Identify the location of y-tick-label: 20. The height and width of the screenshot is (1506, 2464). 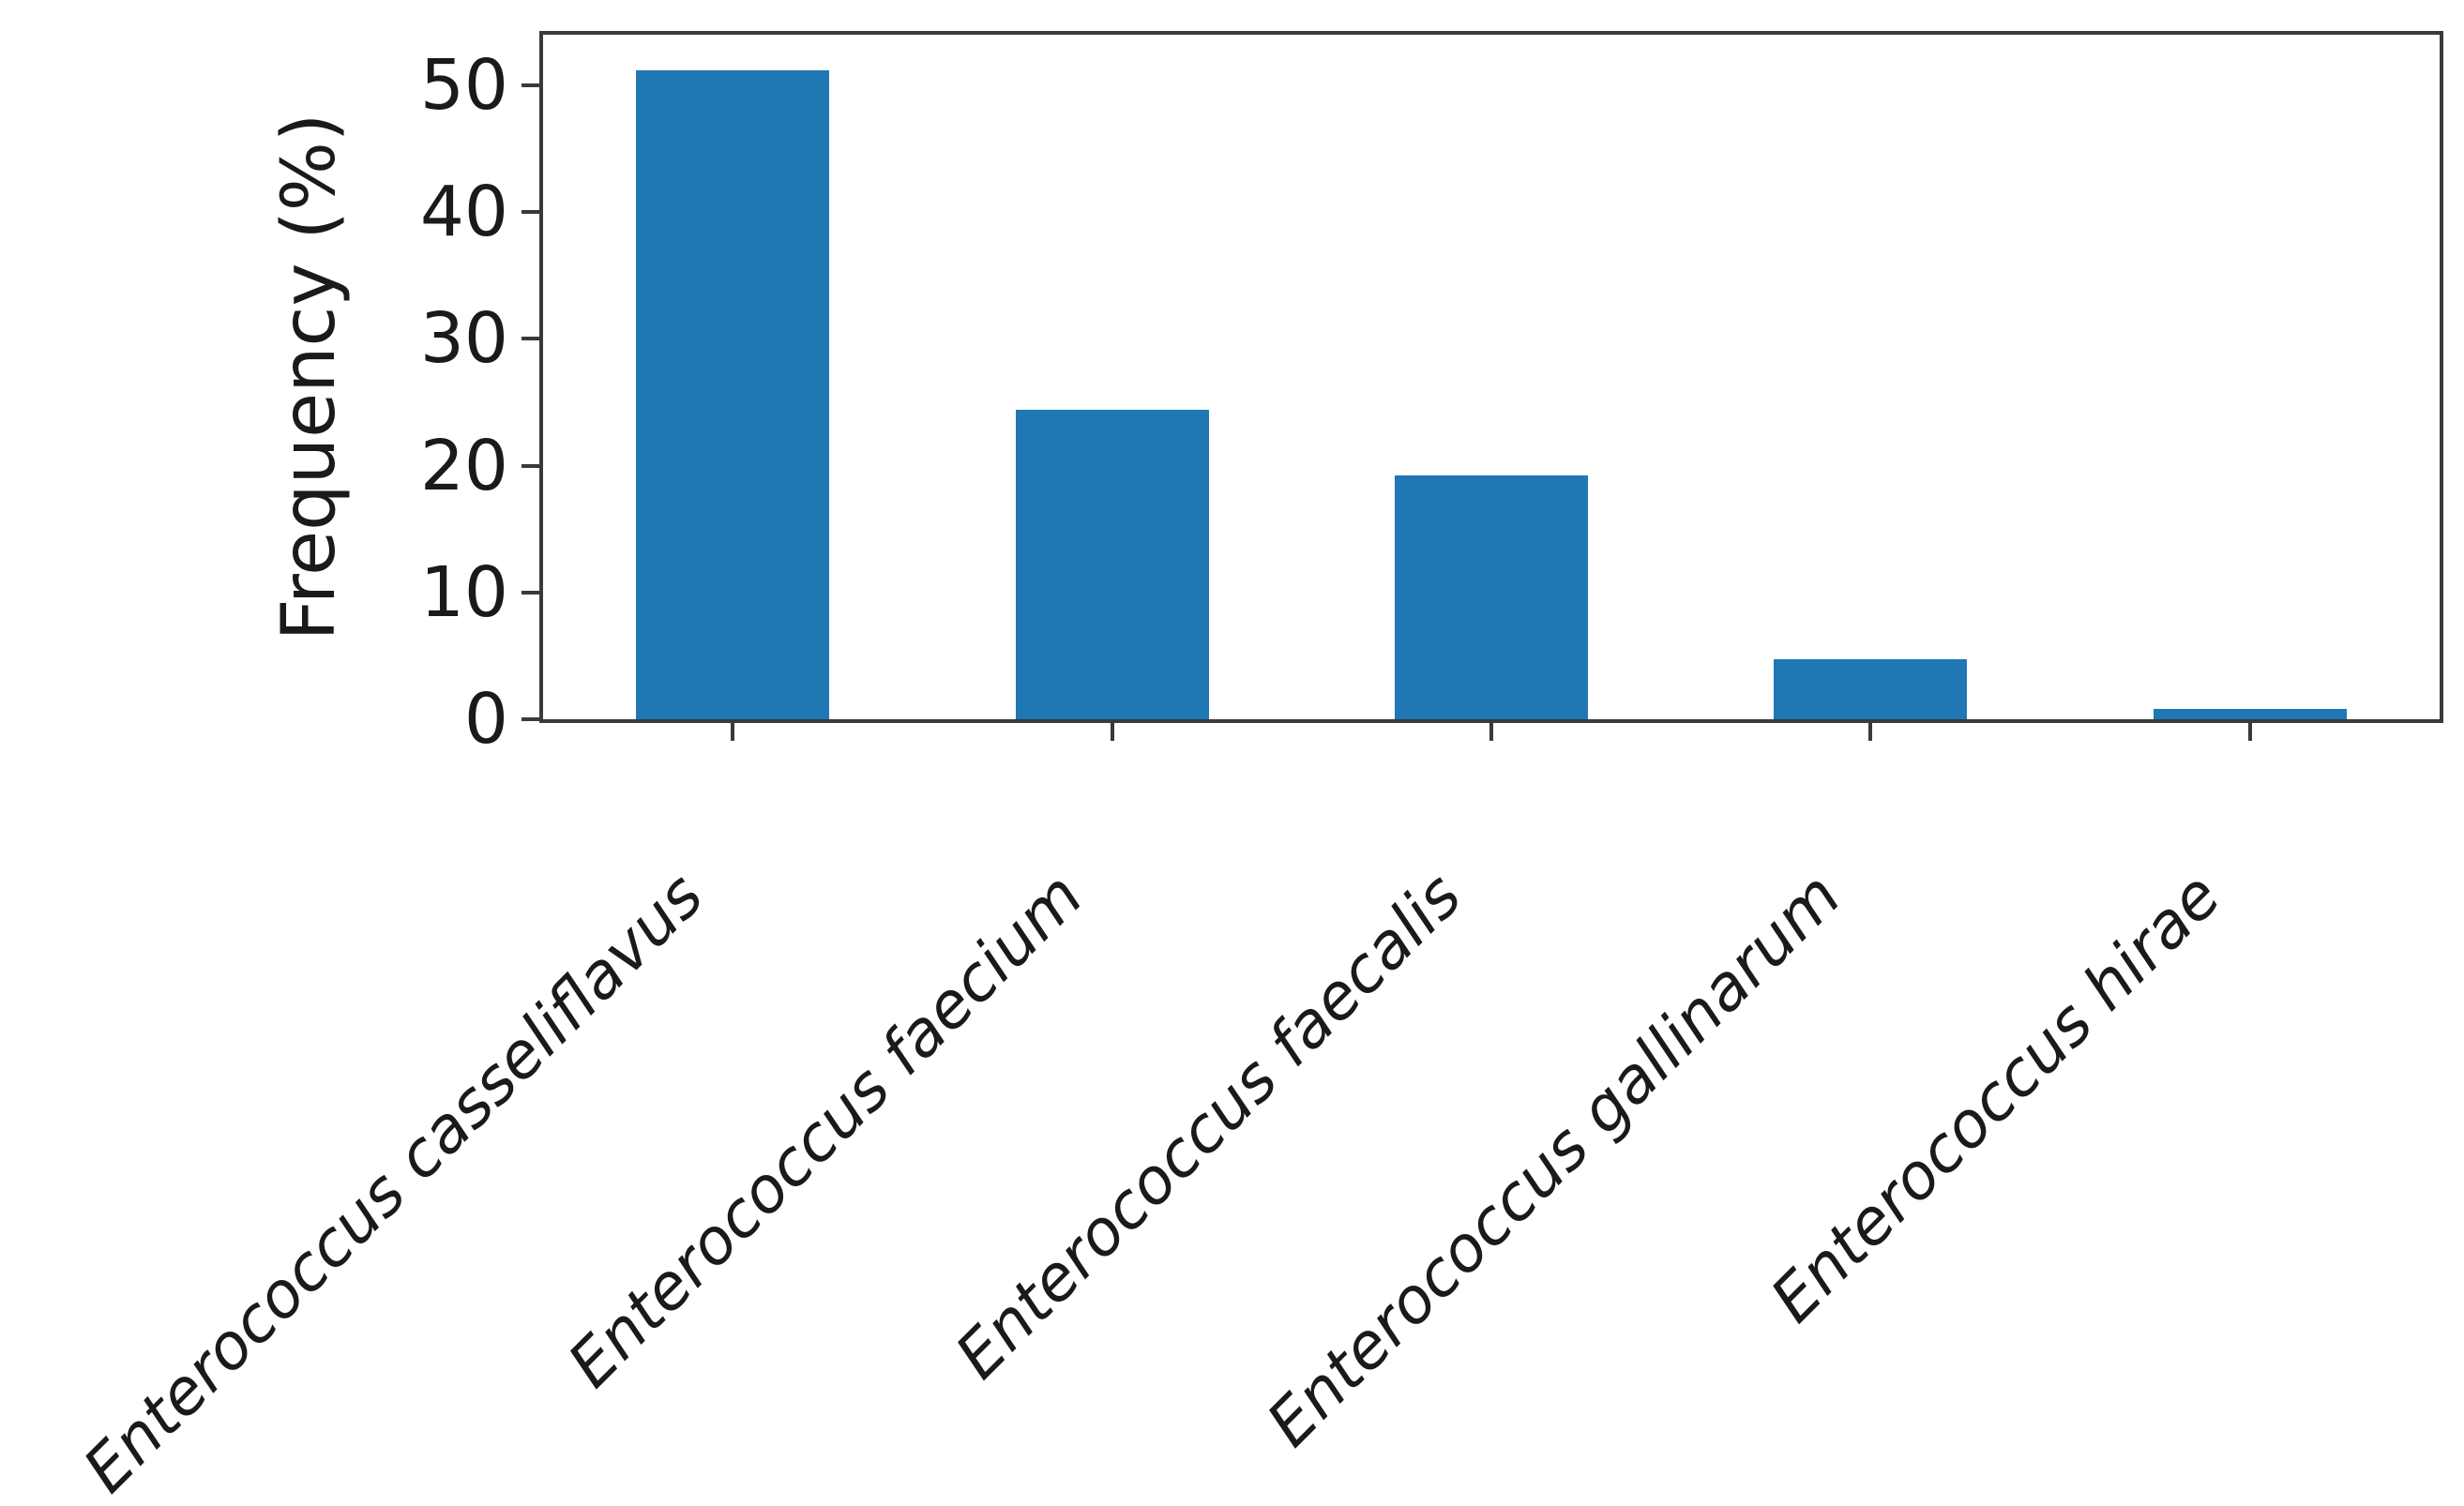
(463, 465).